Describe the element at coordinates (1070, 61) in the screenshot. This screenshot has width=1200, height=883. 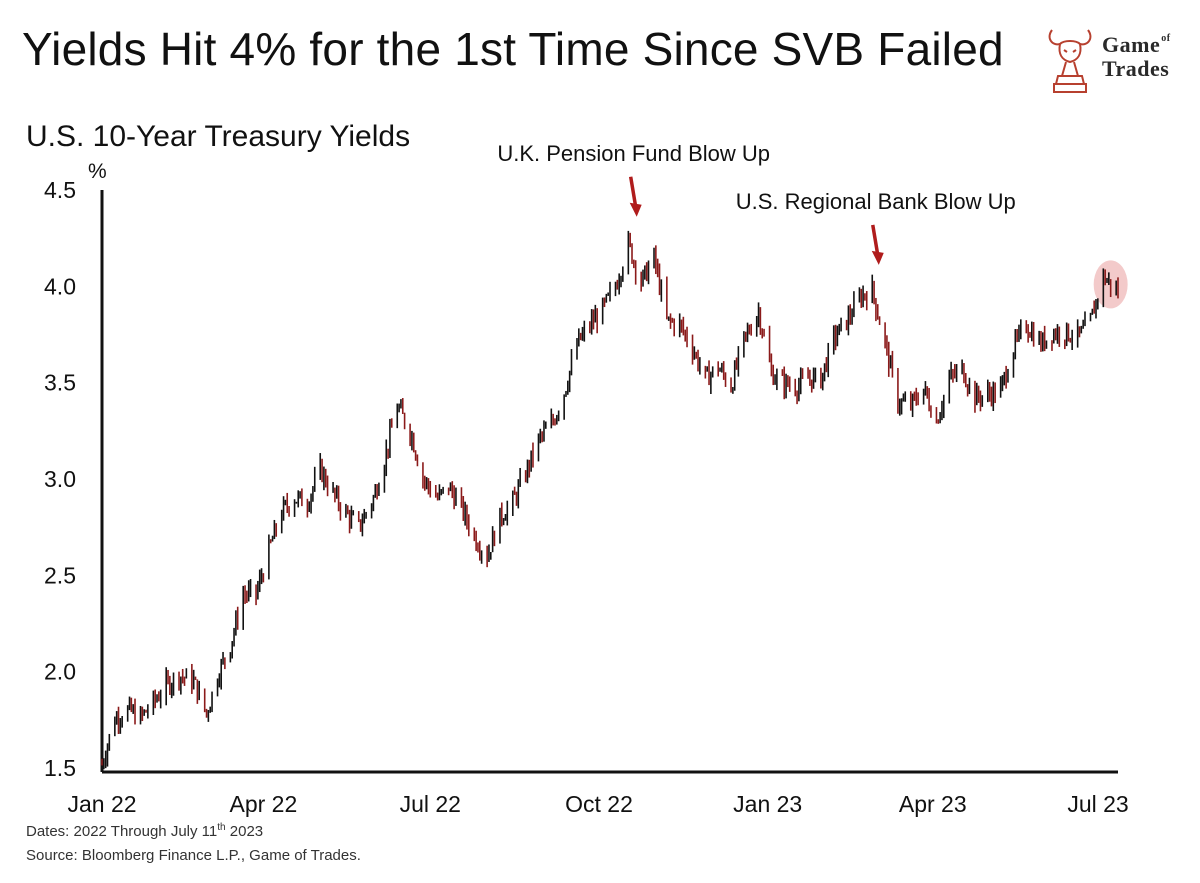
I see `bull-knight-logo-icon` at that location.